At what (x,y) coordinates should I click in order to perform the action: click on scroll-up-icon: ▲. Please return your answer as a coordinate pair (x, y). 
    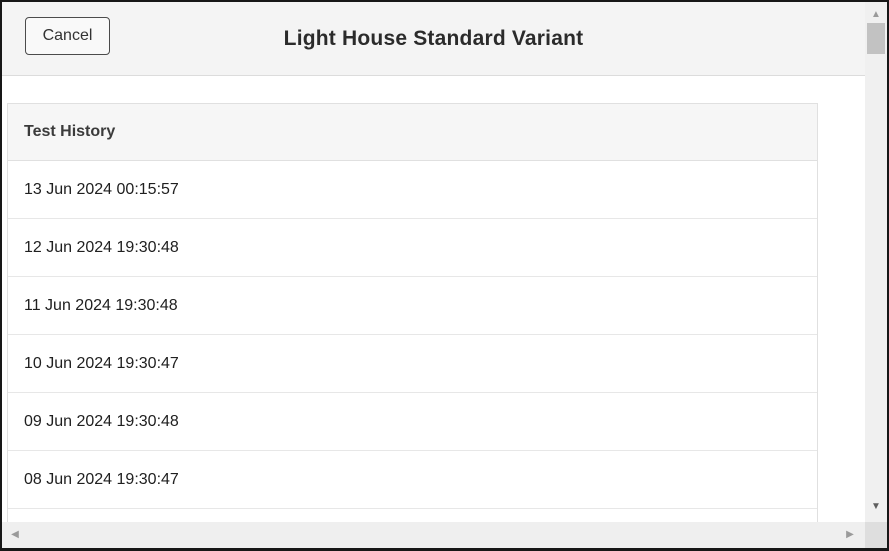
    Looking at the image, I should click on (876, 14).